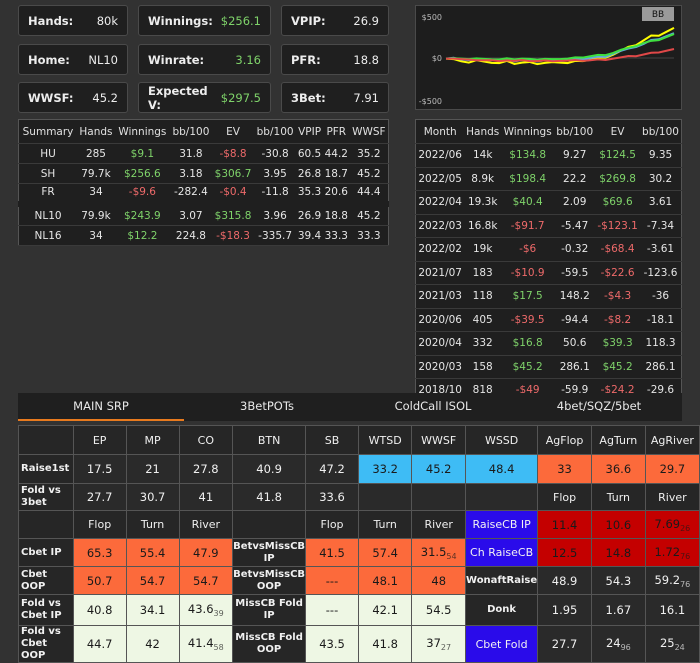  Describe the element at coordinates (483, 179) in the screenshot. I see `table-cell: 8.9k` at that location.